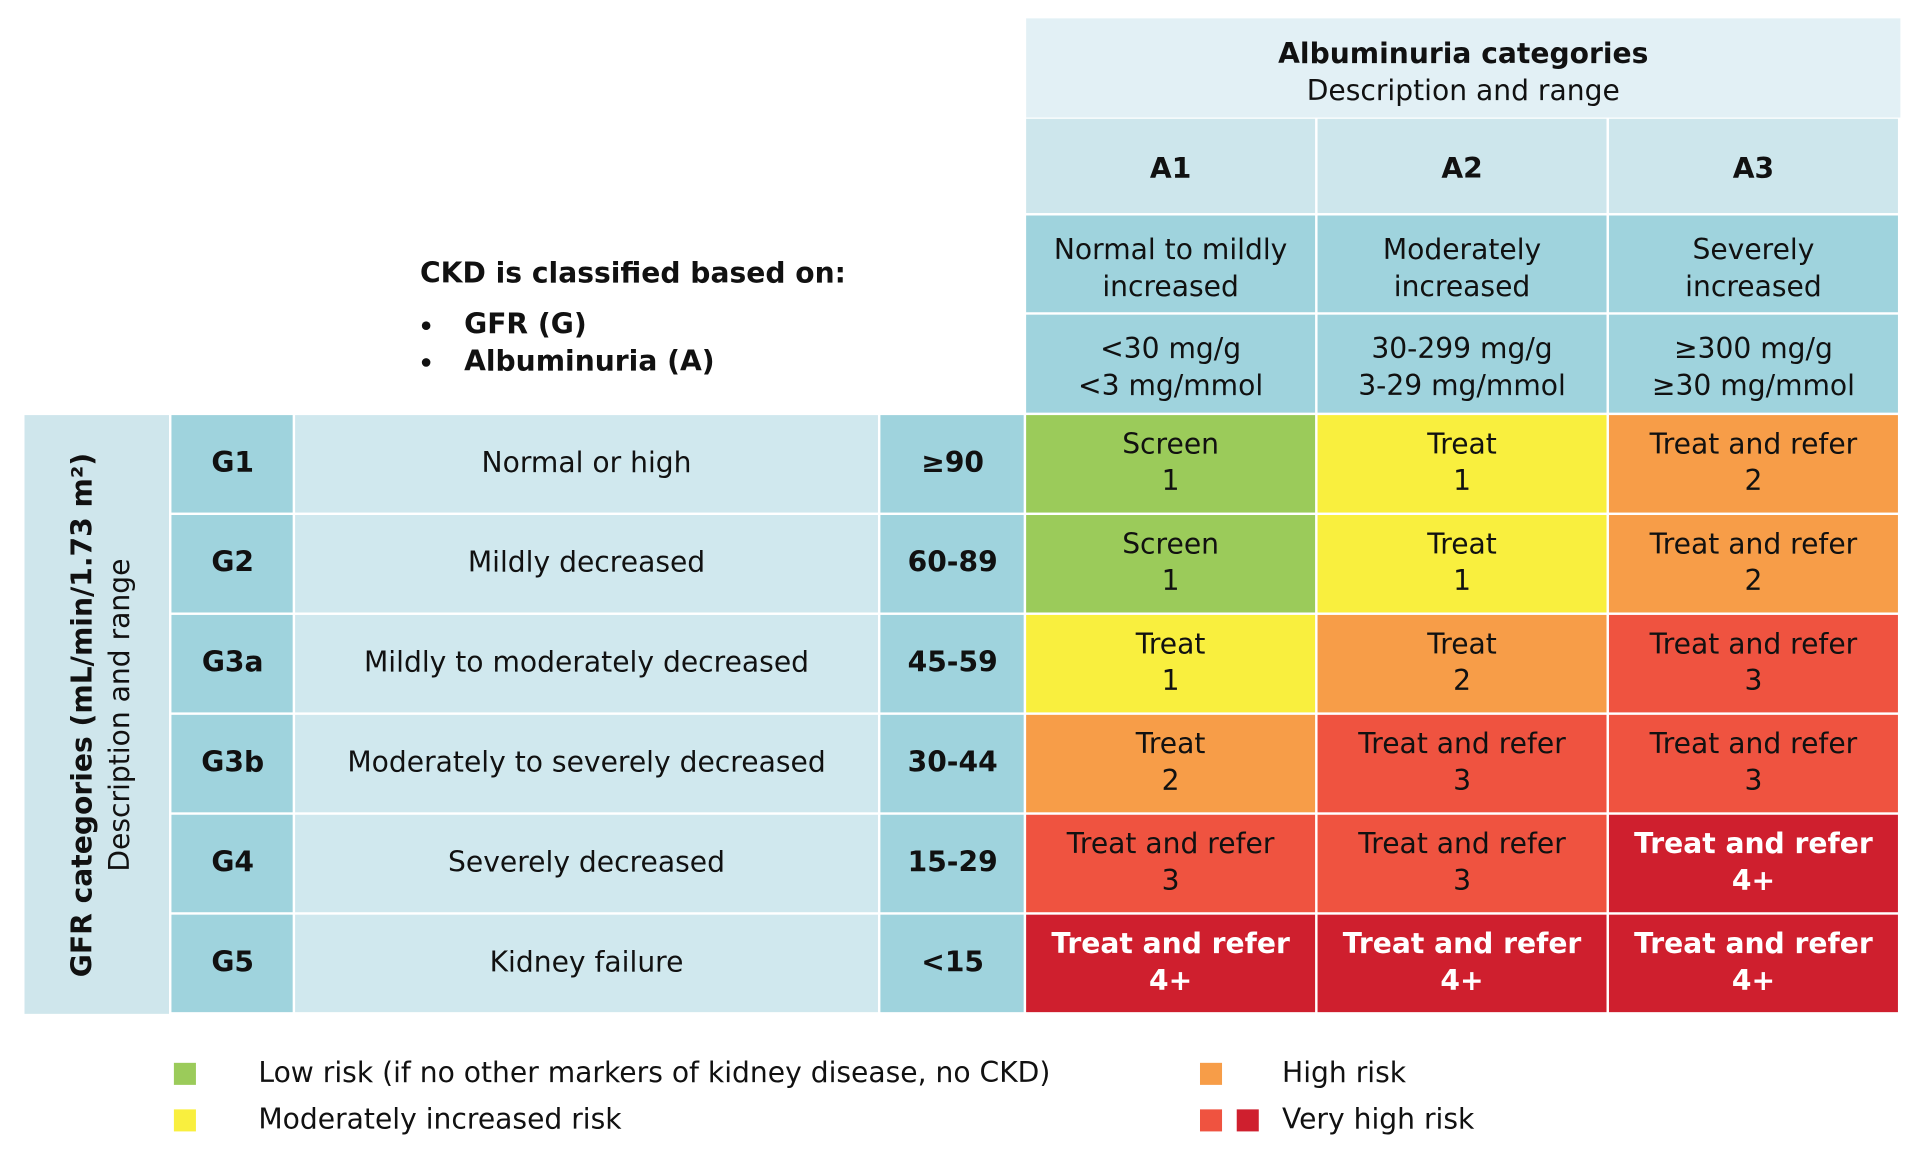 Image resolution: width=1920 pixels, height=1160 pixels. Describe the element at coordinates (1170, 348) in the screenshot. I see `column-range: <30 mg/g` at that location.